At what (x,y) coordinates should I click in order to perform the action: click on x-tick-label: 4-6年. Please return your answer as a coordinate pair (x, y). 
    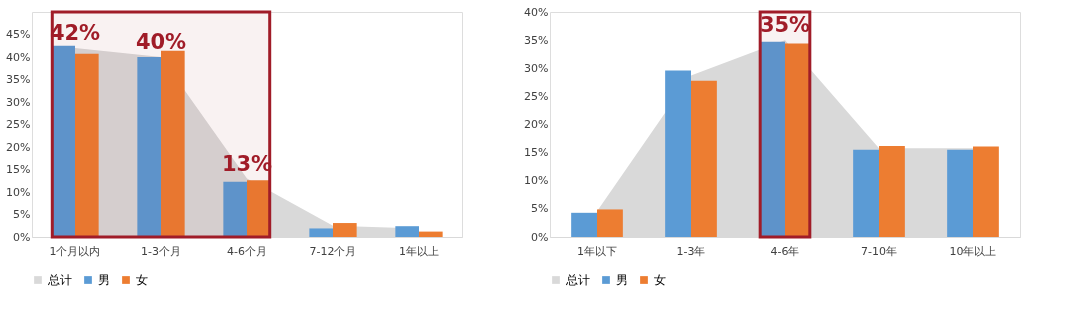
    Looking at the image, I should click on (785, 251).